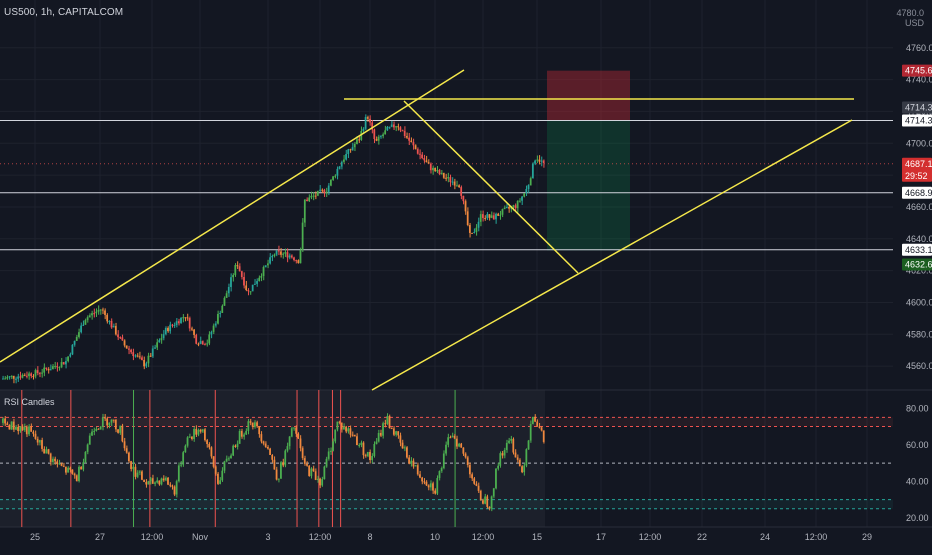  What do you see at coordinates (919, 48) in the screenshot?
I see `price-tick-label: 4760.0` at bounding box center [919, 48].